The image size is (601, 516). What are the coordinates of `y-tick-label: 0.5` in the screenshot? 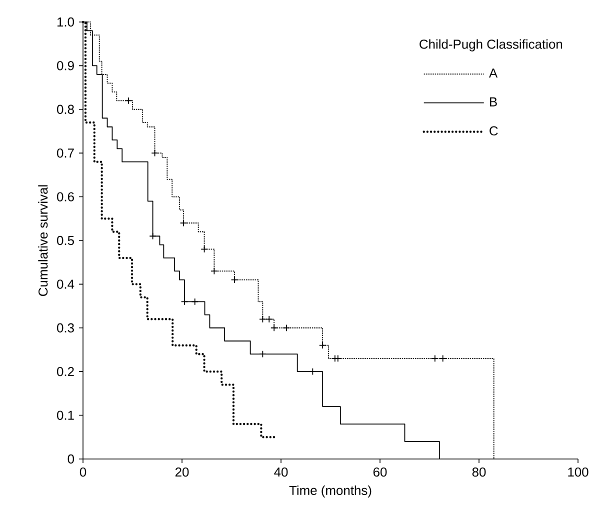 It's located at (65, 241).